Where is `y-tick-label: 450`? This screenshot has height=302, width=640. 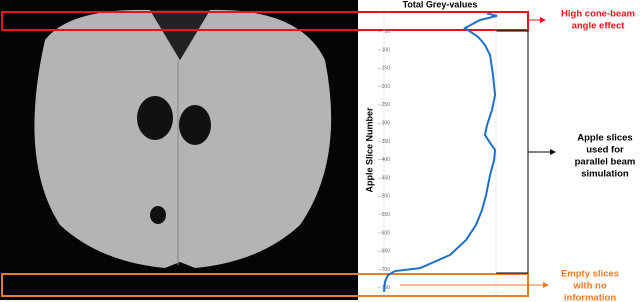
y-tick-label: 450 is located at coordinates (386, 178).